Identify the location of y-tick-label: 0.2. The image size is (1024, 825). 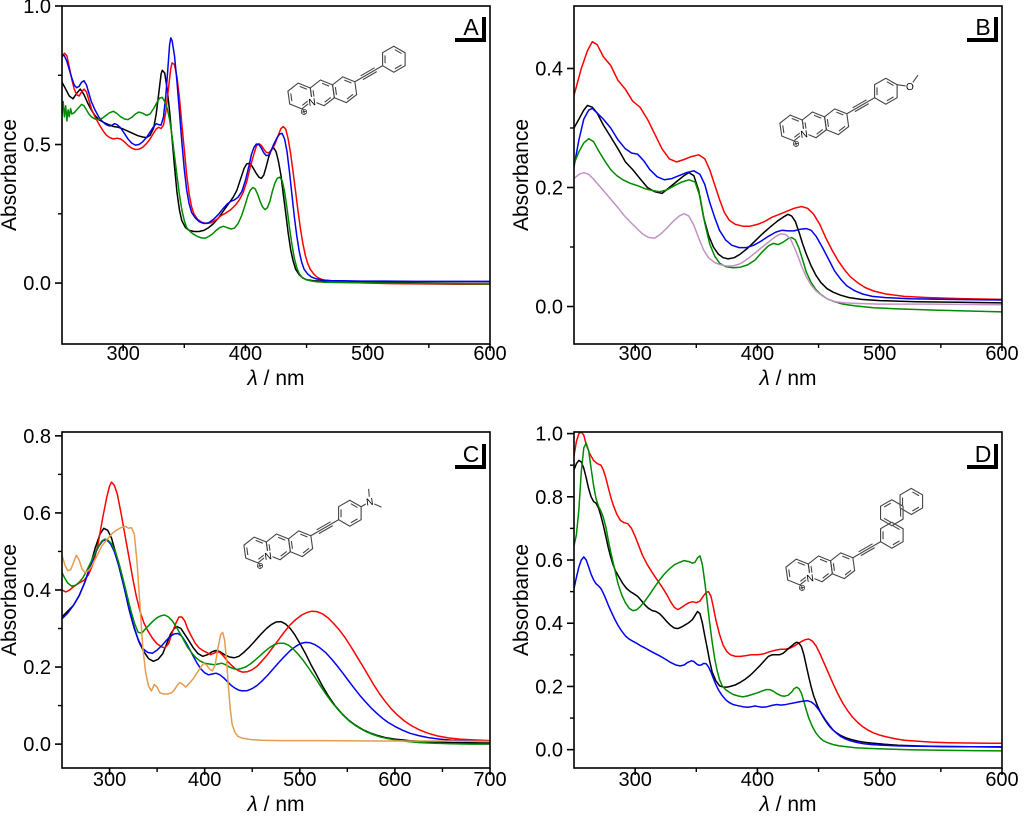
(549, 188).